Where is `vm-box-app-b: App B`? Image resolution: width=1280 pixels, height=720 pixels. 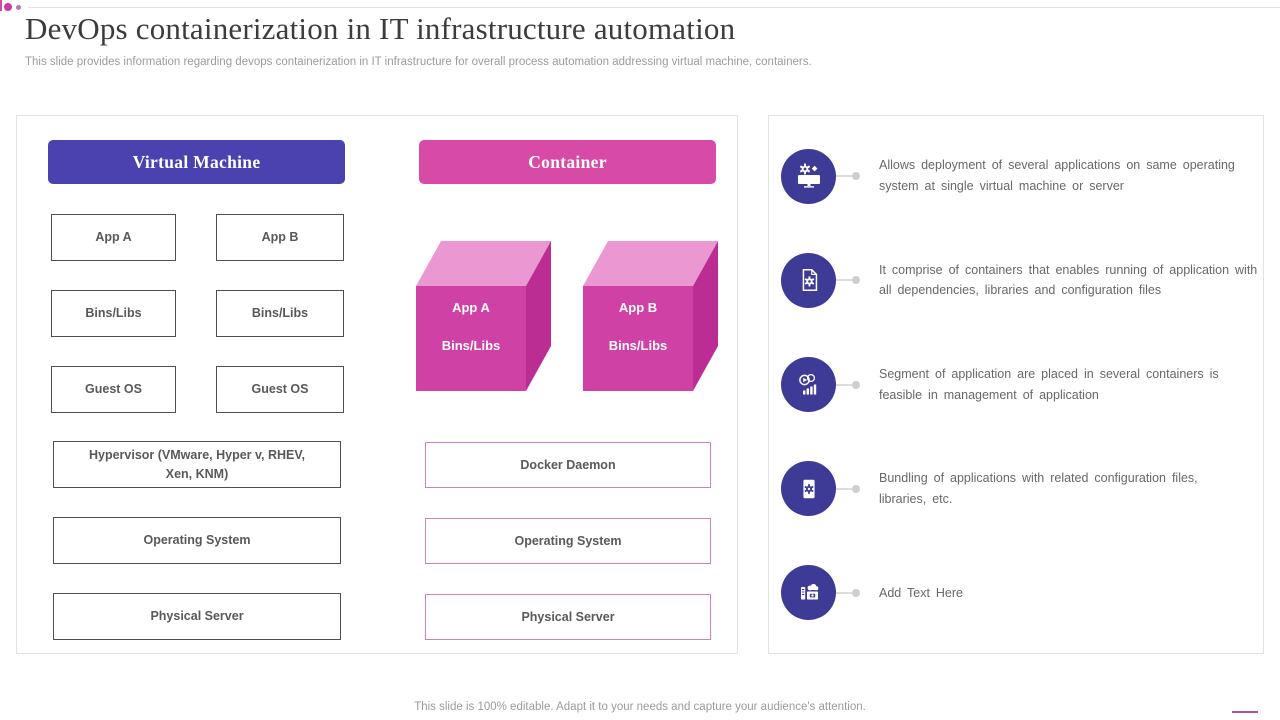
vm-box-app-b: App B is located at coordinates (280, 237).